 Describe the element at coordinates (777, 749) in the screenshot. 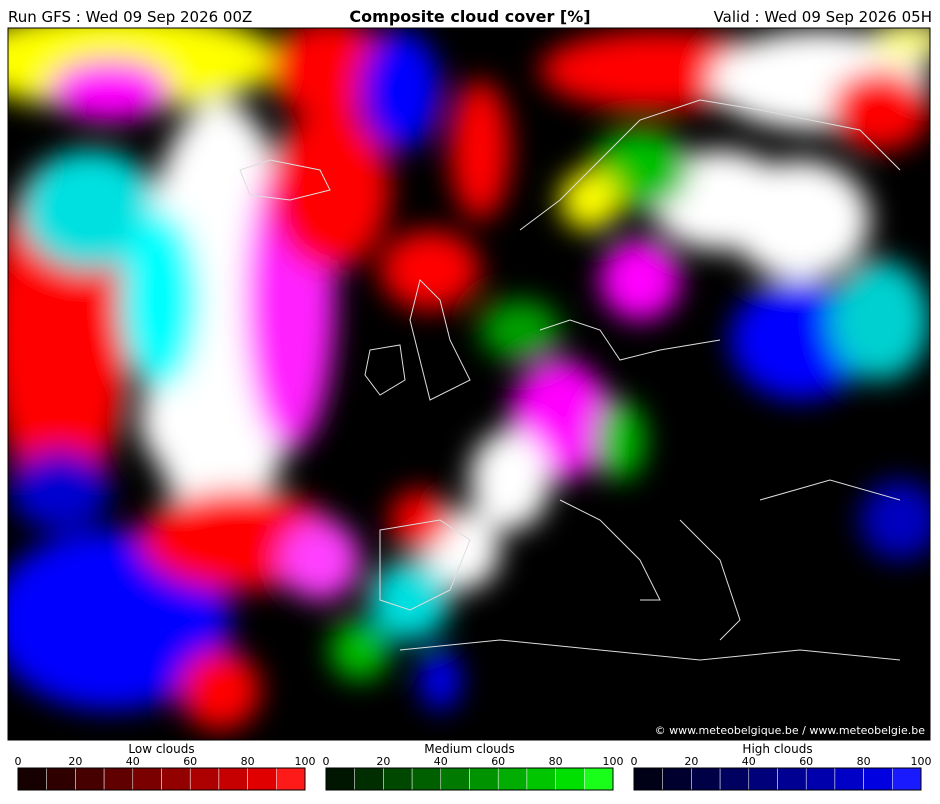

I see `legend-title: High clouds` at that location.